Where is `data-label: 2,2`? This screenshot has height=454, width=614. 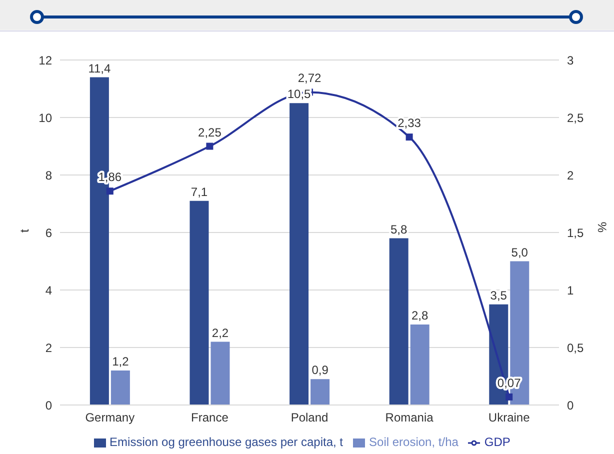 data-label: 2,2 is located at coordinates (220, 333).